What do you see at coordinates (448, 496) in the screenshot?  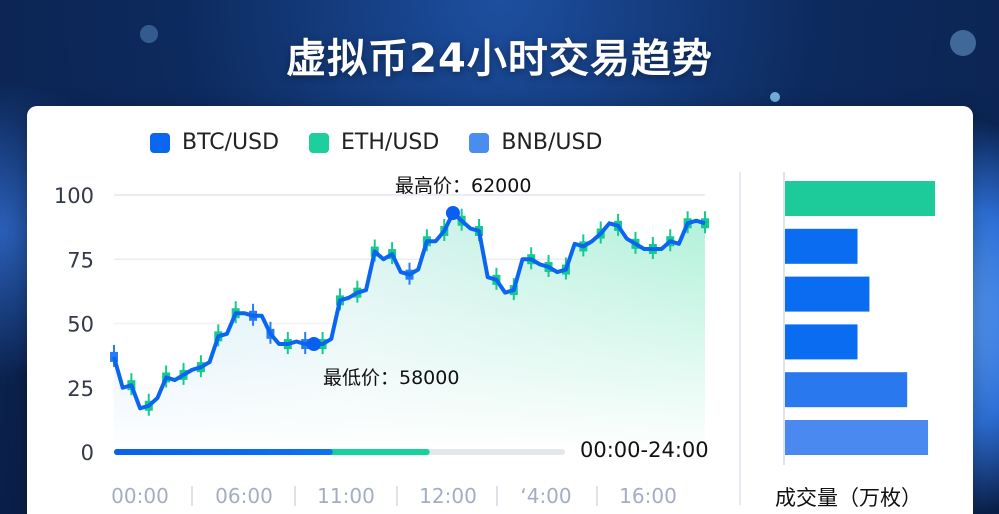 I see `x-tick-label: 12:00` at bounding box center [448, 496].